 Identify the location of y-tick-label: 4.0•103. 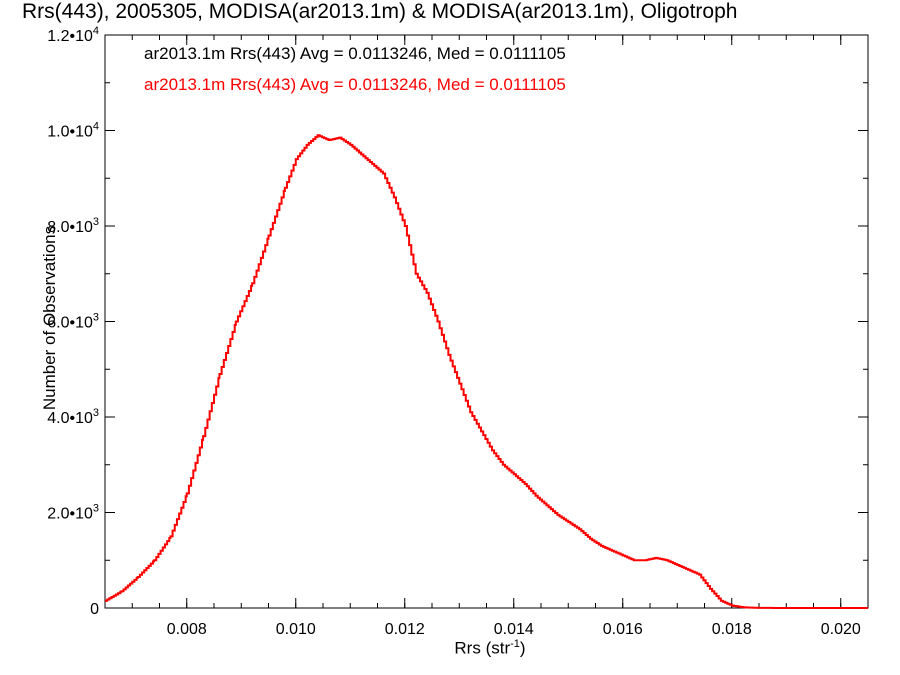
(73, 417).